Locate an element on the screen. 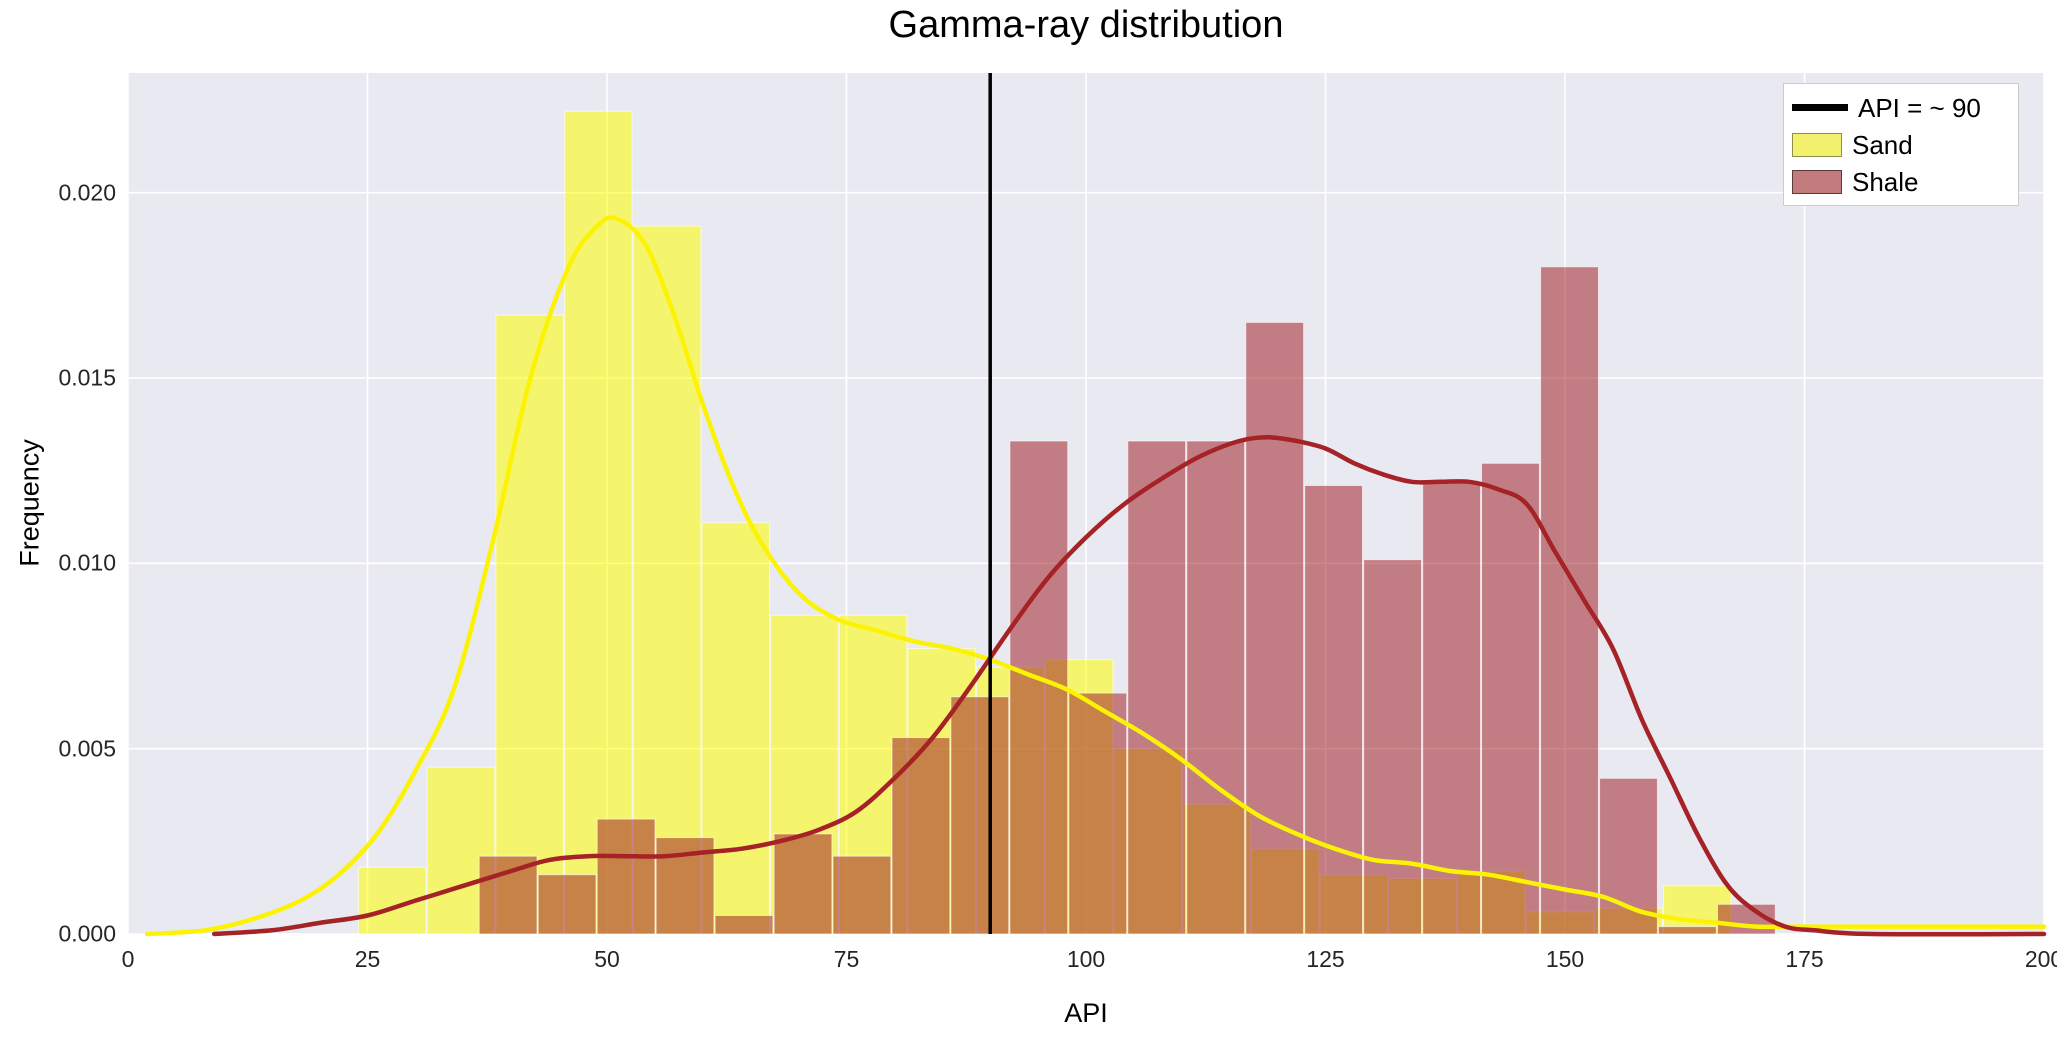 This screenshot has height=1043, width=2057. y-tick-label: 0.020 is located at coordinates (87, 192).